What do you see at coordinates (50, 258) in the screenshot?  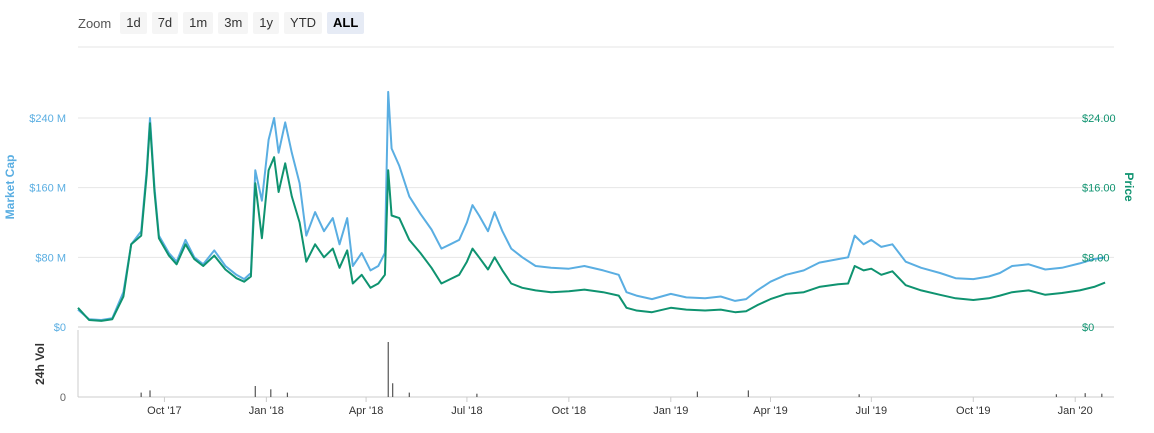 I see `y-left-tick-label: $80 M` at bounding box center [50, 258].